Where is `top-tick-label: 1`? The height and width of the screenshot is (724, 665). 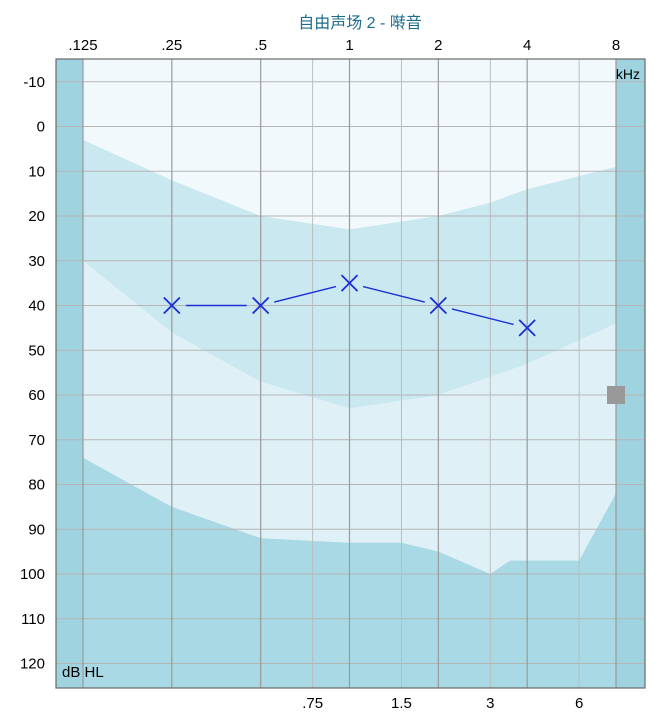
top-tick-label: 1 is located at coordinates (349, 45).